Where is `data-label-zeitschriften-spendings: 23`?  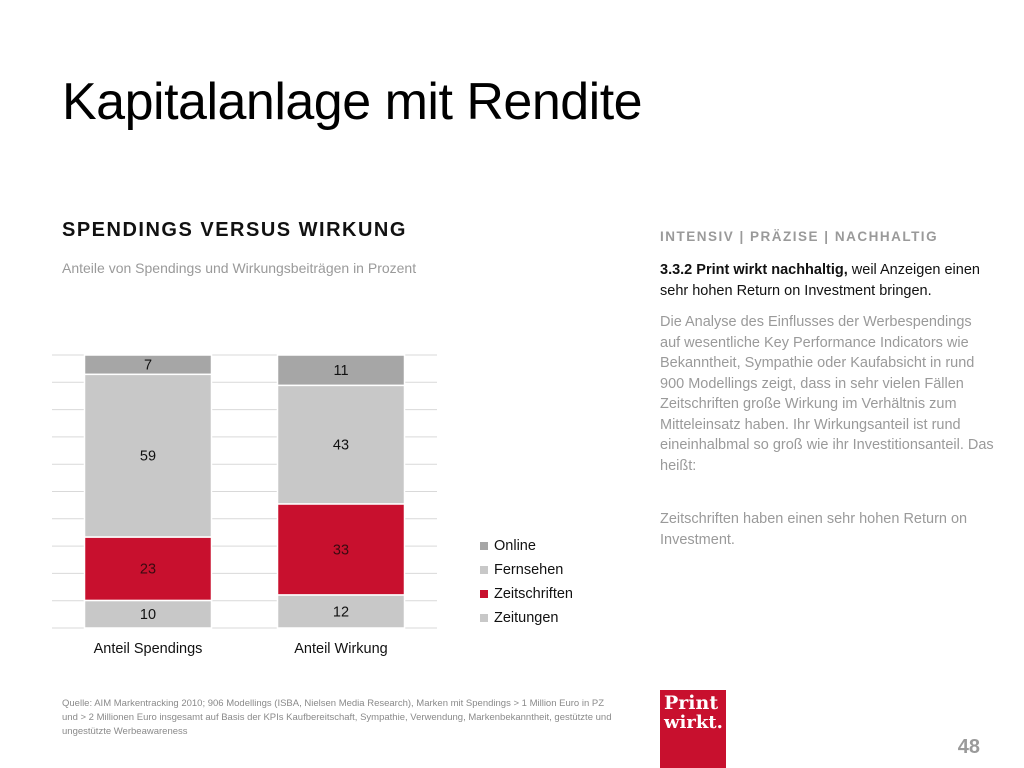 data-label-zeitschriften-spendings: 23 is located at coordinates (148, 570).